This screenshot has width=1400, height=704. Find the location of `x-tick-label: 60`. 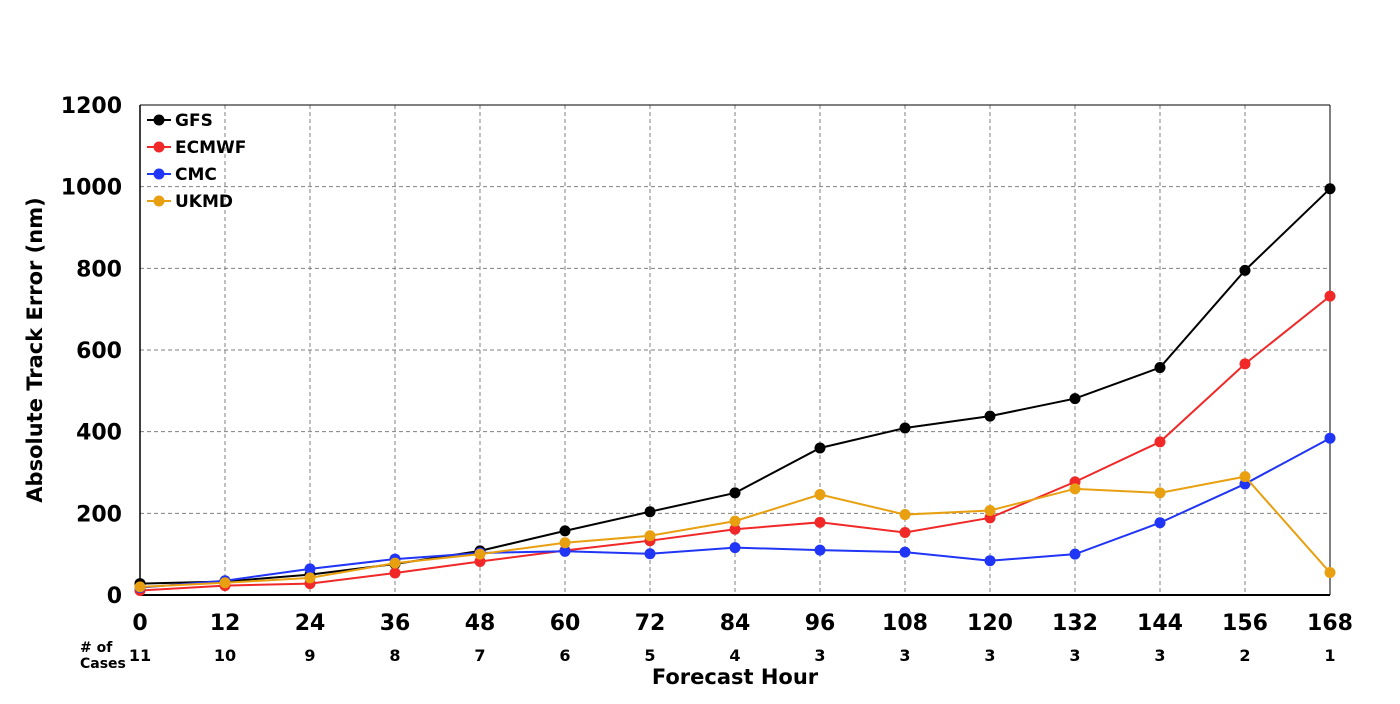

x-tick-label: 60 is located at coordinates (565, 623).